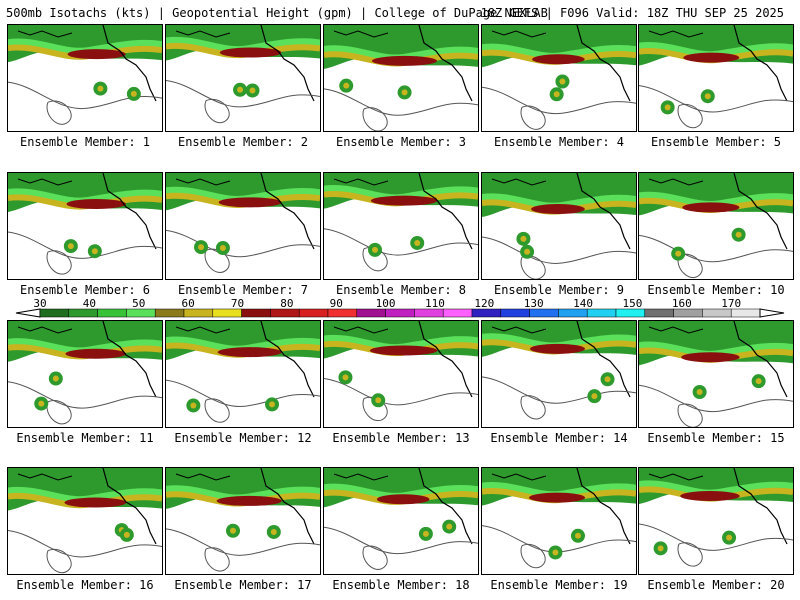 The width and height of the screenshot is (800, 600). Describe the element at coordinates (85, 142) in the screenshot. I see `member-label: Ensemble Member: 1` at that location.